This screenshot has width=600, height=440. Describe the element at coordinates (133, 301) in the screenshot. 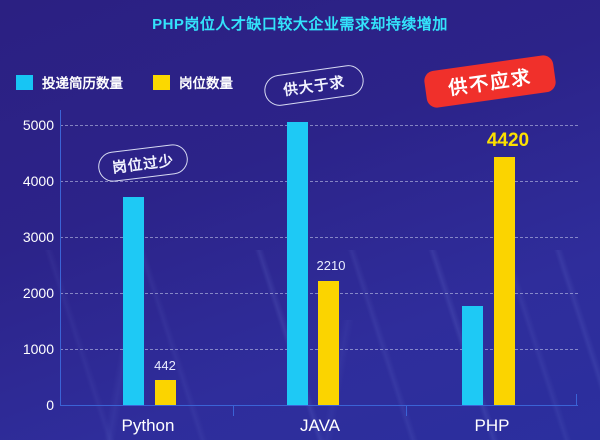

I see `bar-python-resumes` at that location.